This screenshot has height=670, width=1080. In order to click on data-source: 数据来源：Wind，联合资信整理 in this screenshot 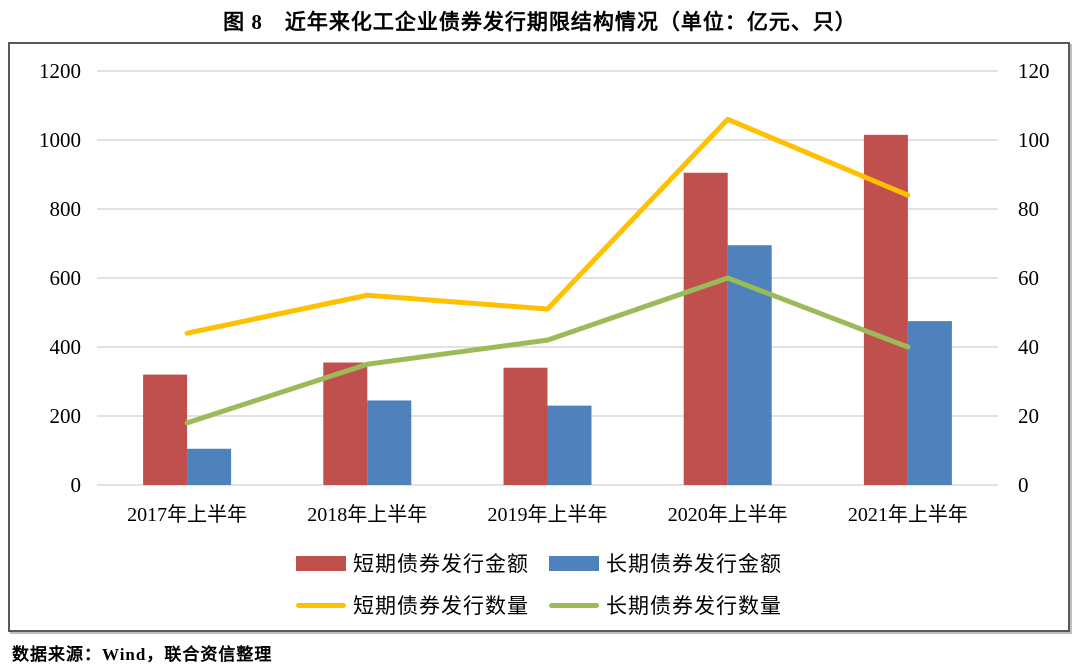, I will do `click(142, 654)`.